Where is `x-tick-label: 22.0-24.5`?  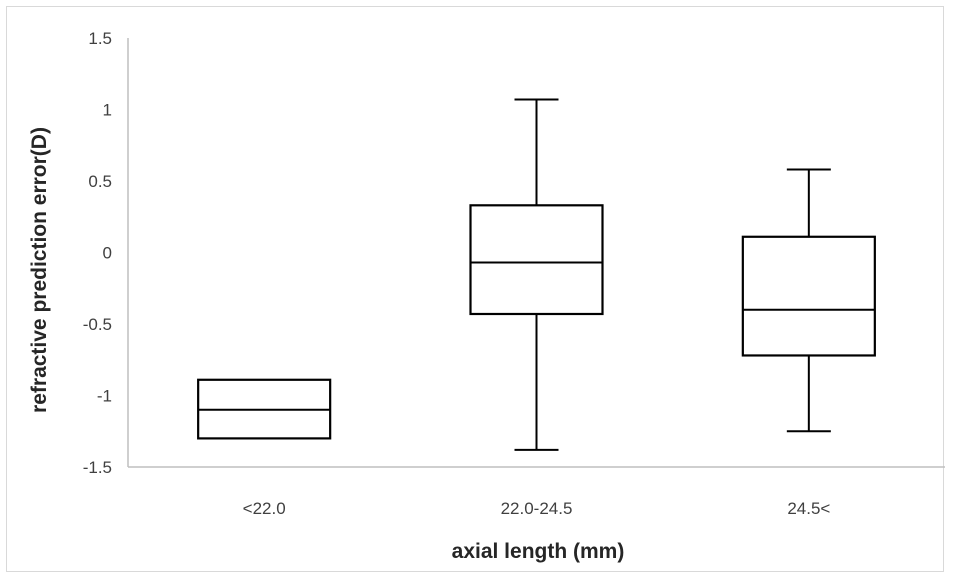
x-tick-label: 22.0-24.5 is located at coordinates (537, 508).